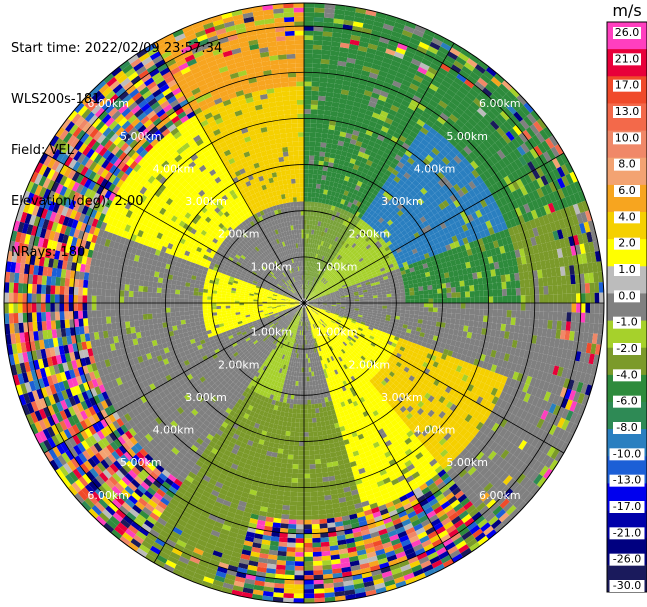 The width and height of the screenshot is (647, 607). I want to click on colorbar-tick-label: 13.0, so click(627, 111).